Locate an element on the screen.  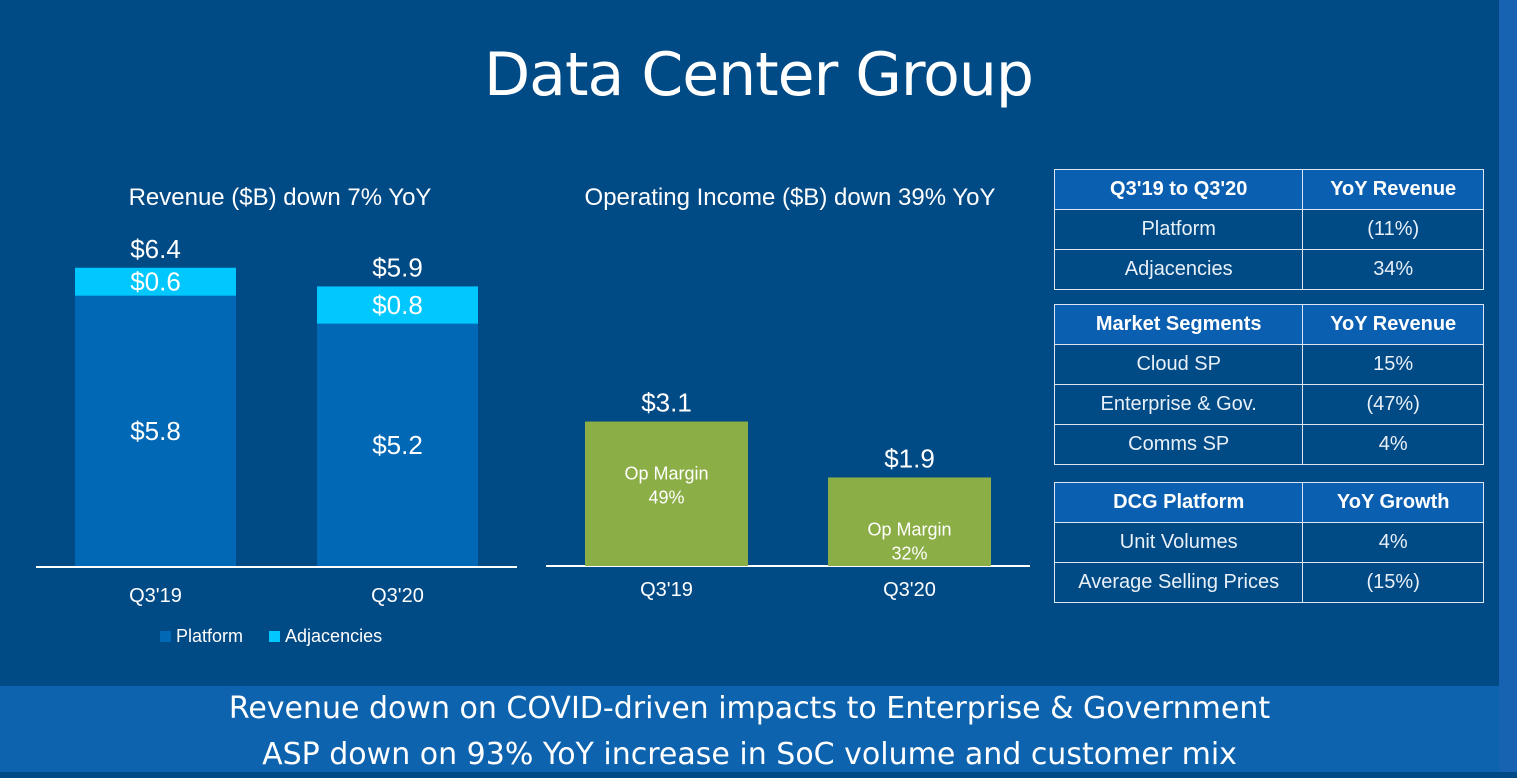
table-row: Unit Volumes 4% is located at coordinates (1268, 542).